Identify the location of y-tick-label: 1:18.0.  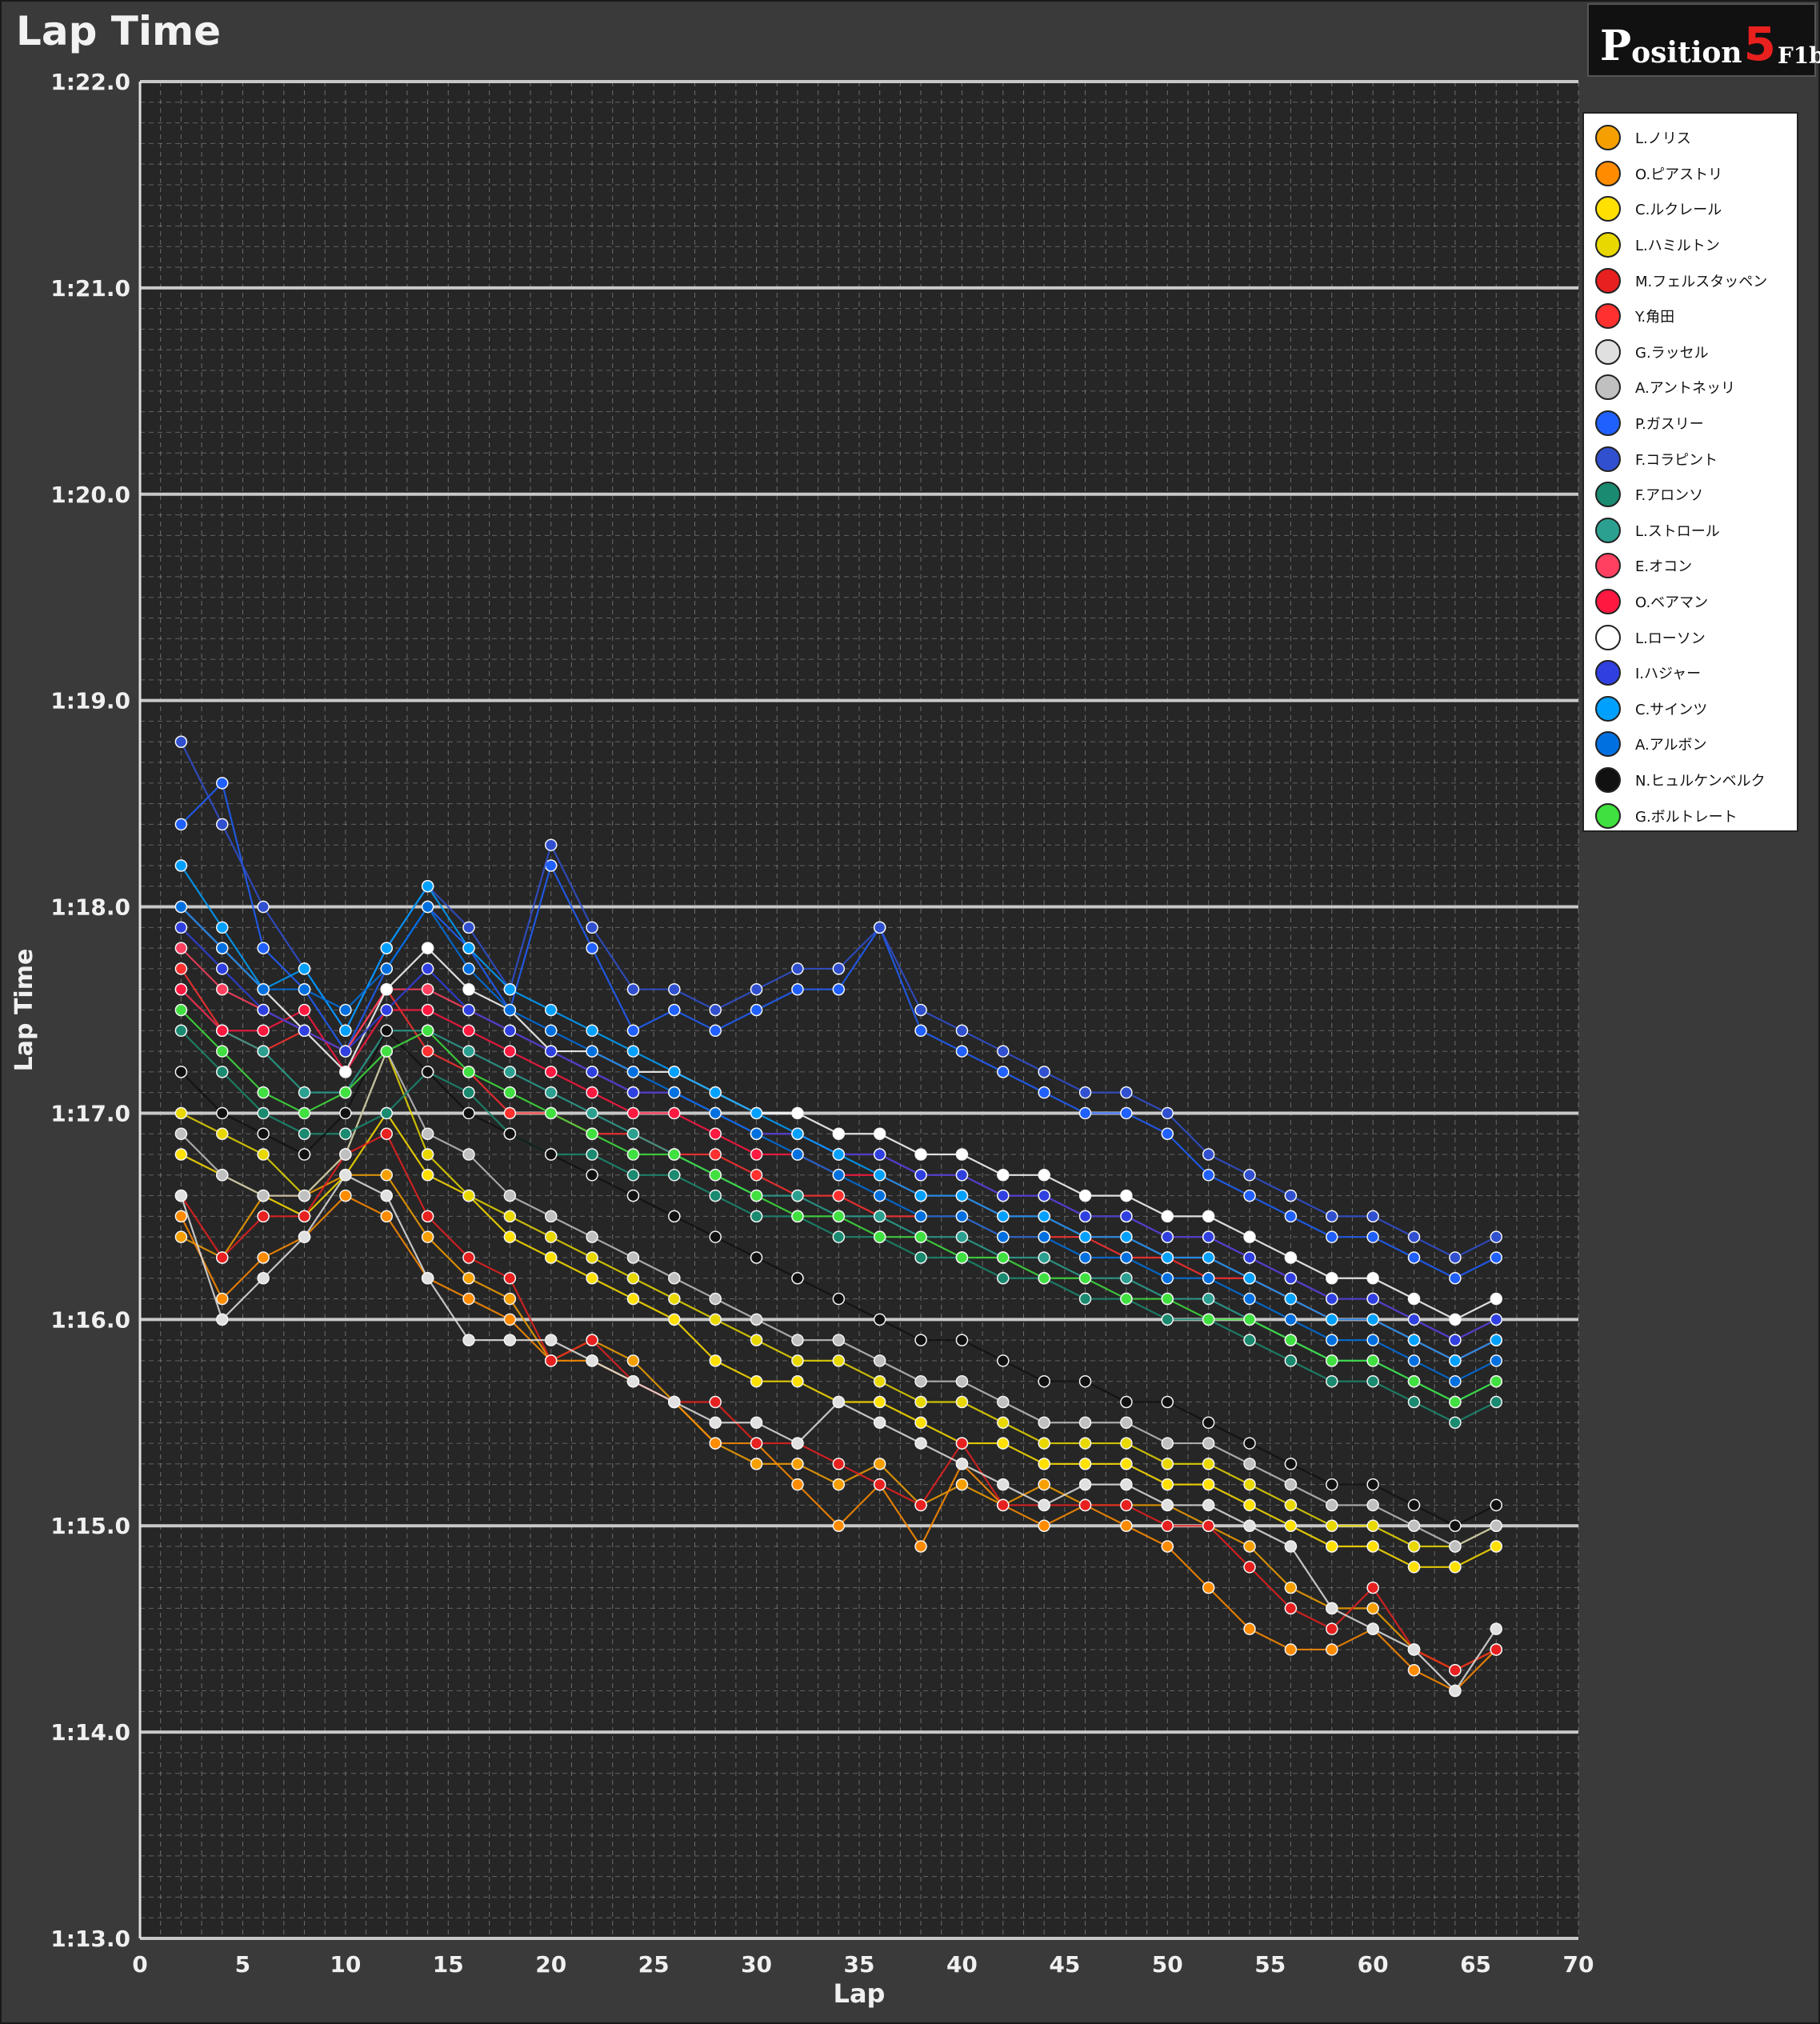
(90, 907).